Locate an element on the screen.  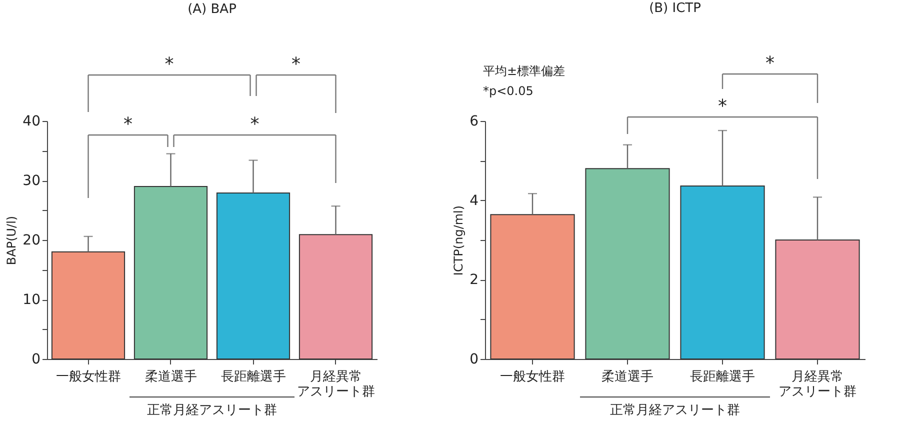
y-tick-label: 20 is located at coordinates (31, 240).